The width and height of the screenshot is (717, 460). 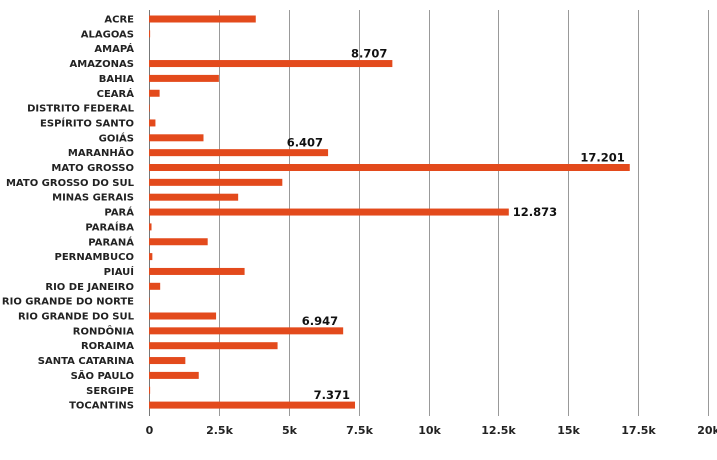 I want to click on category-label: GOIÁS, so click(x=116, y=137).